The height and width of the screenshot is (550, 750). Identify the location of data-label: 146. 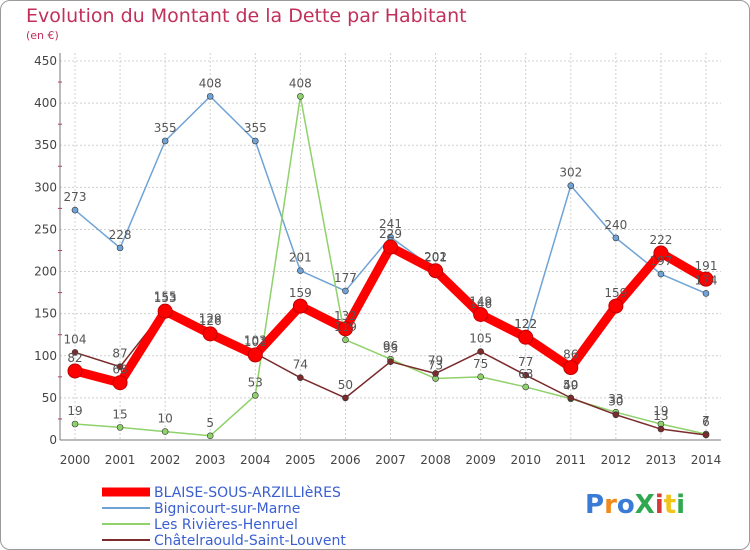
(480, 304).